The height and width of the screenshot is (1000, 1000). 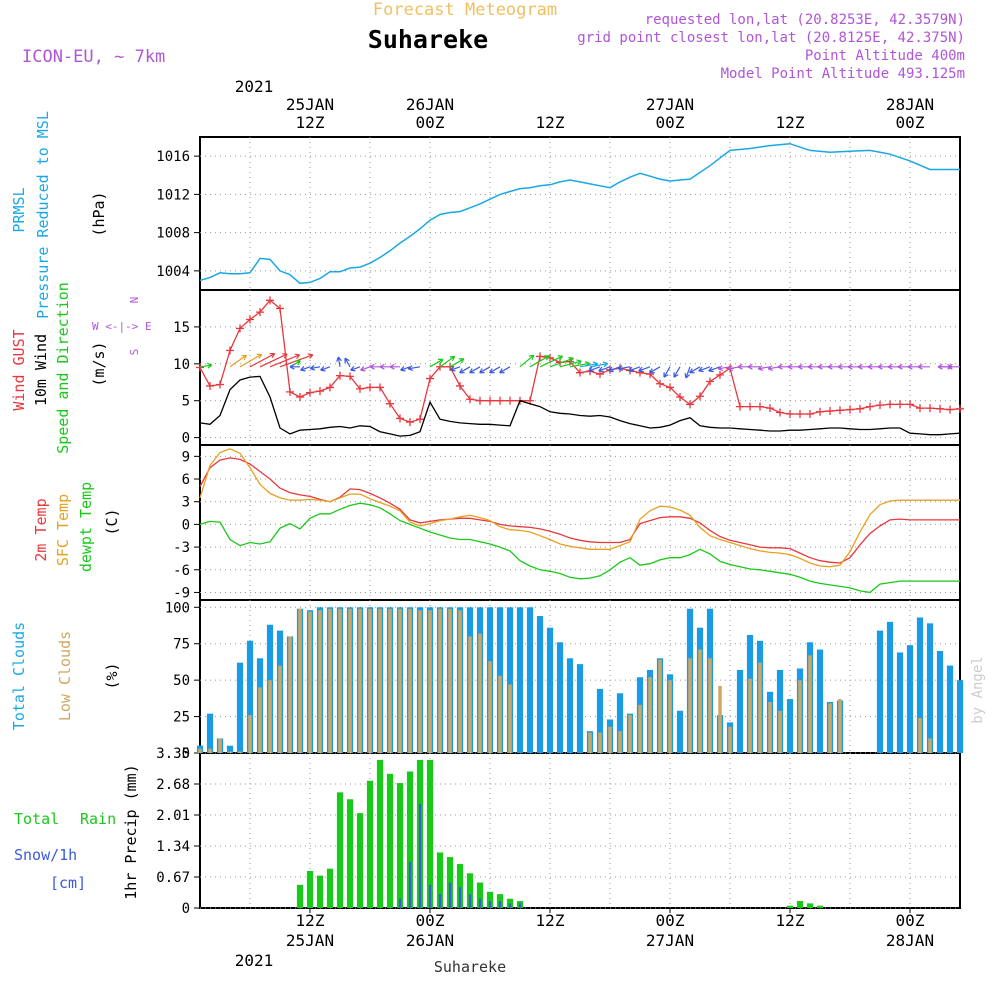 What do you see at coordinates (65, 676) in the screenshot?
I see `cloud-labels: Total Clouds Low Clouds (%)` at bounding box center [65, 676].